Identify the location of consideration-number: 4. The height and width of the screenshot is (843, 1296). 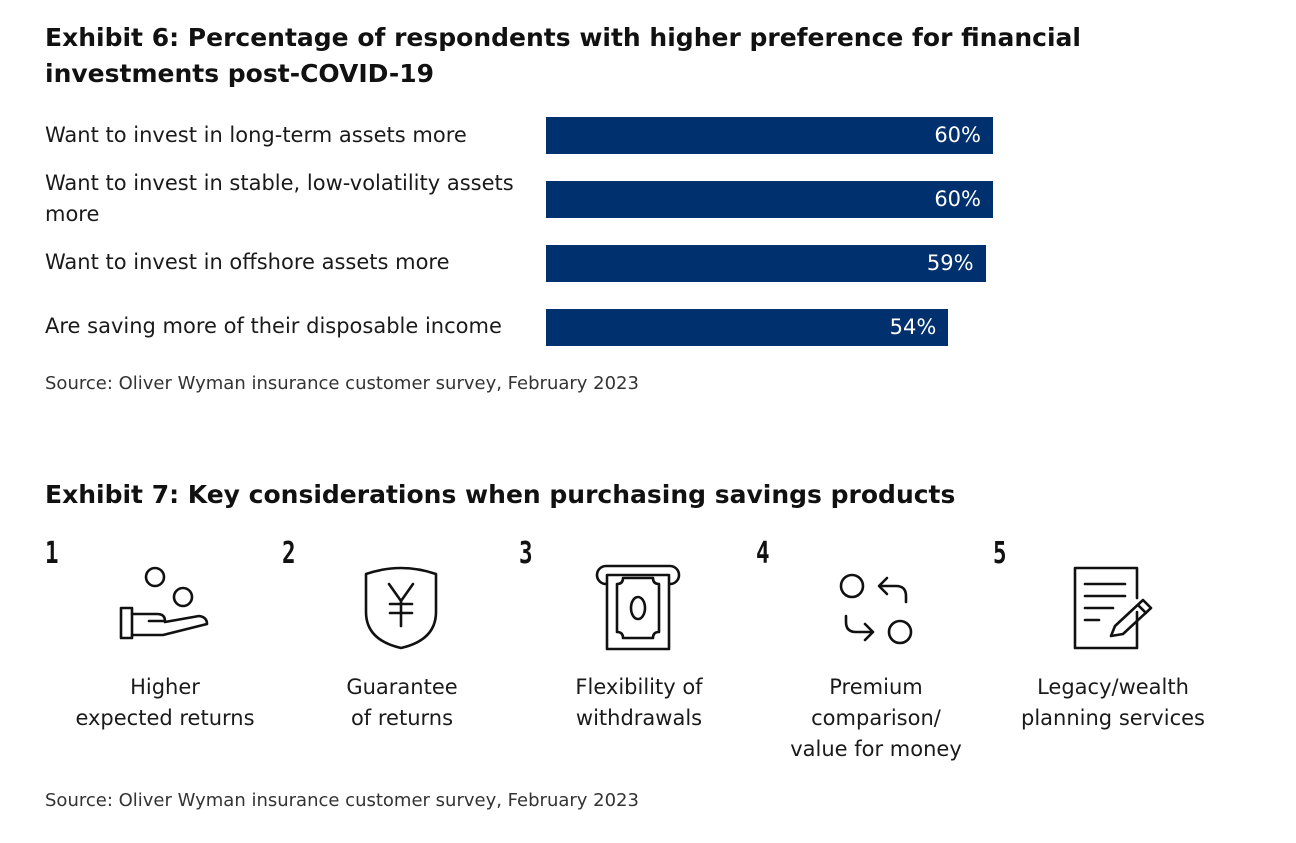
(763, 553).